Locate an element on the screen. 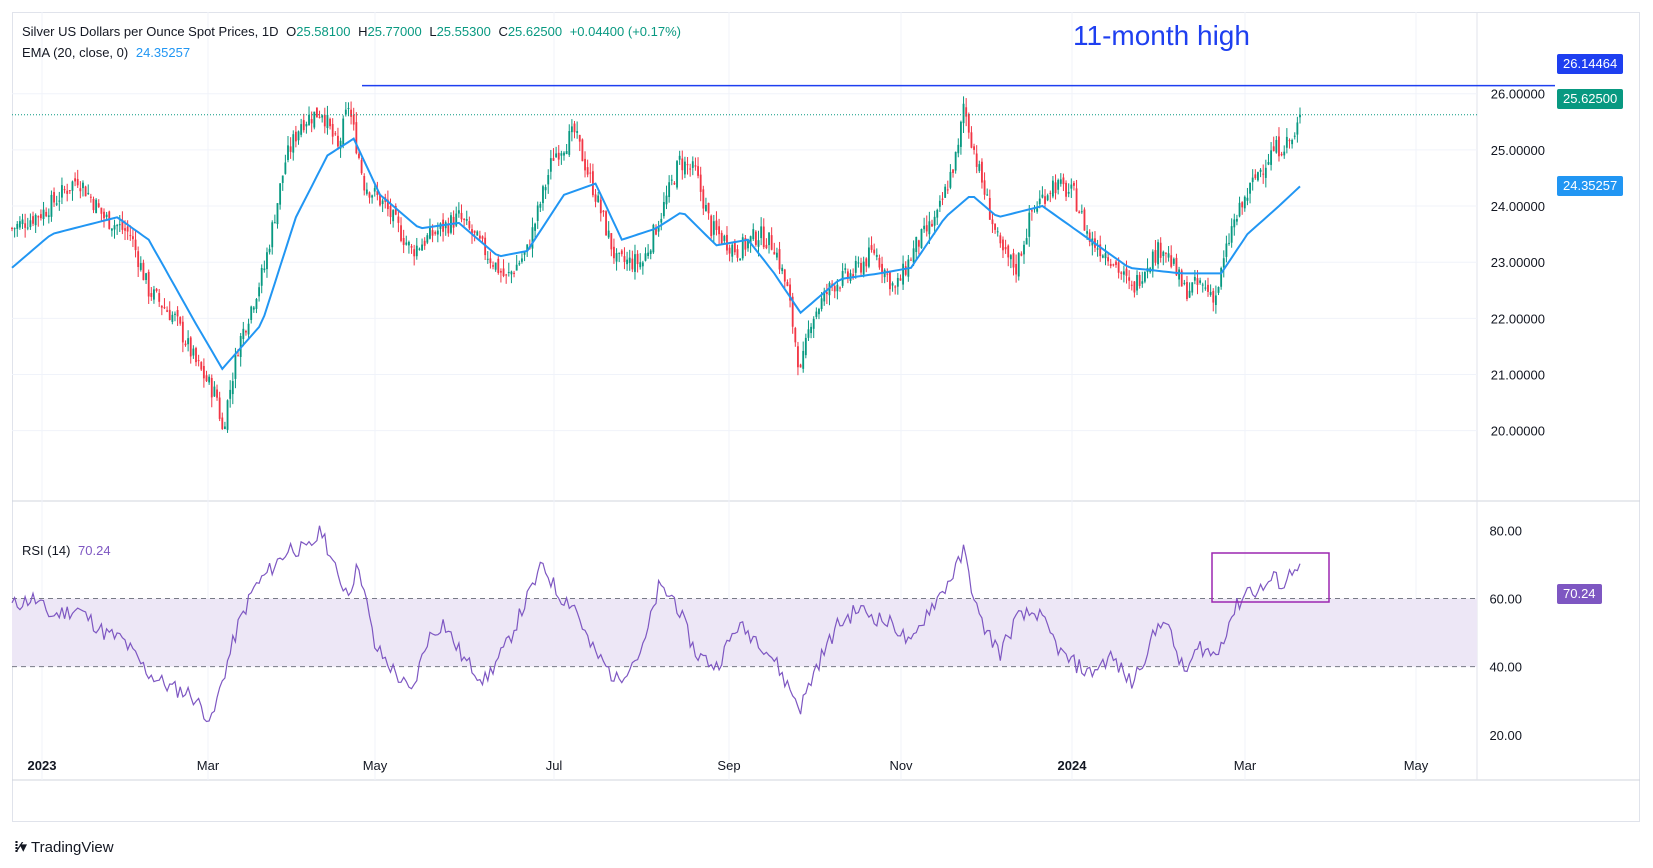  tradingview-brand: ⁞⁄▾ TradingView is located at coordinates (64, 847).